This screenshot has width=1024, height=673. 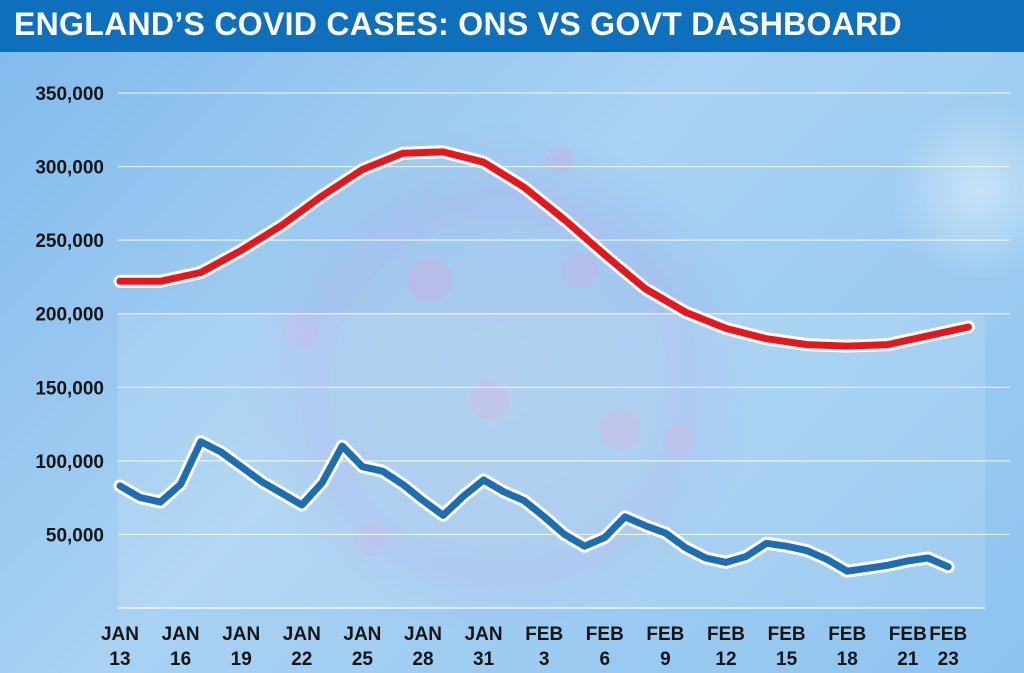 I want to click on y-tick-label: 350,000, so click(x=69, y=94).